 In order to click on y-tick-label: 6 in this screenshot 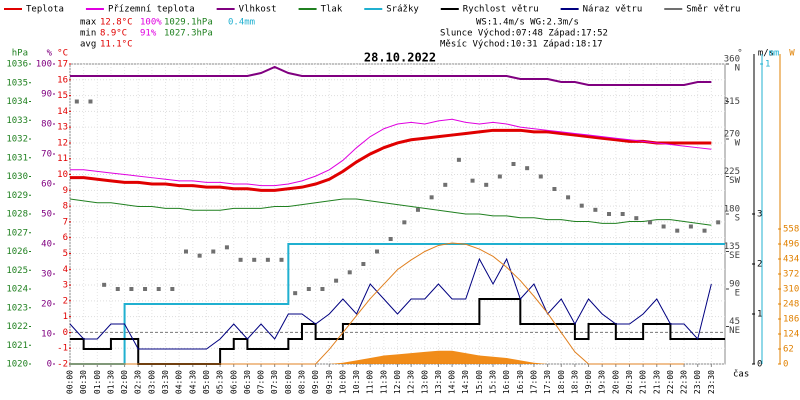, I will do `click(65, 238)`.